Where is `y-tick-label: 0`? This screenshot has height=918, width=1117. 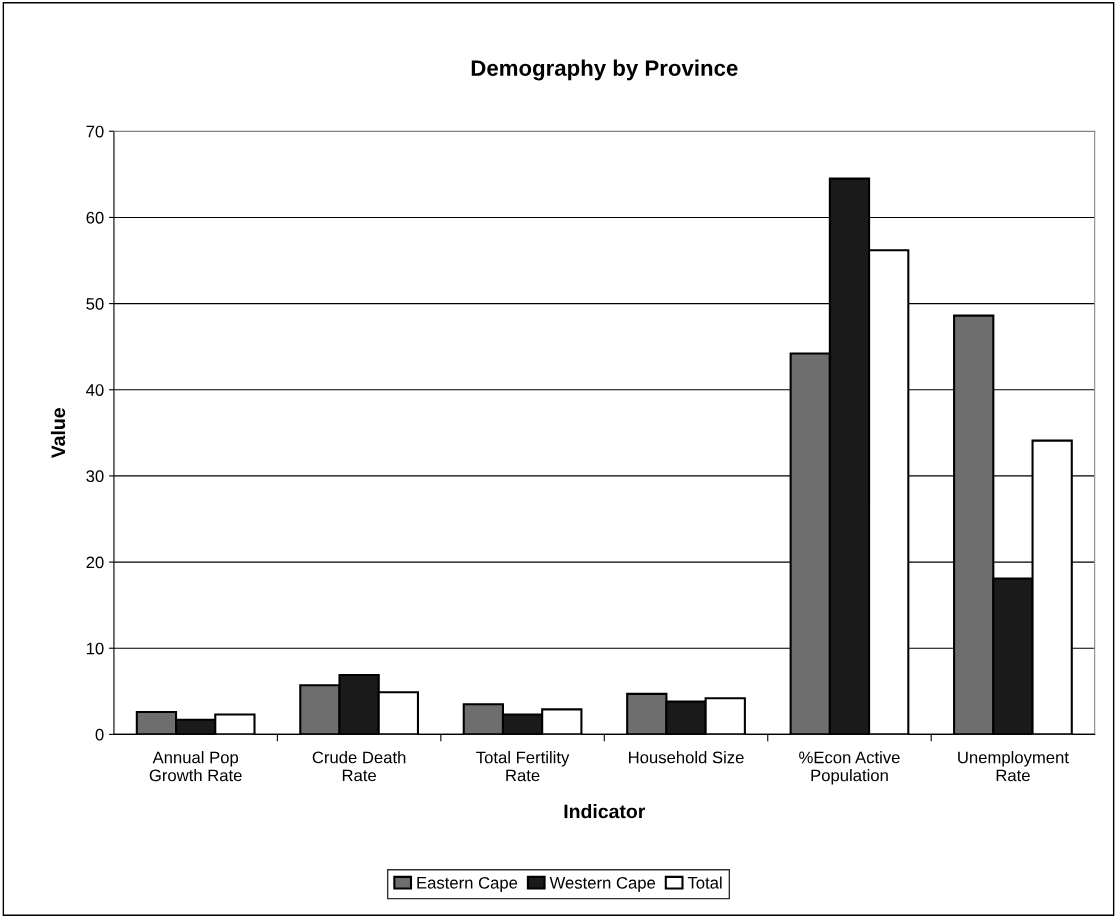
y-tick-label: 0 is located at coordinates (99, 734).